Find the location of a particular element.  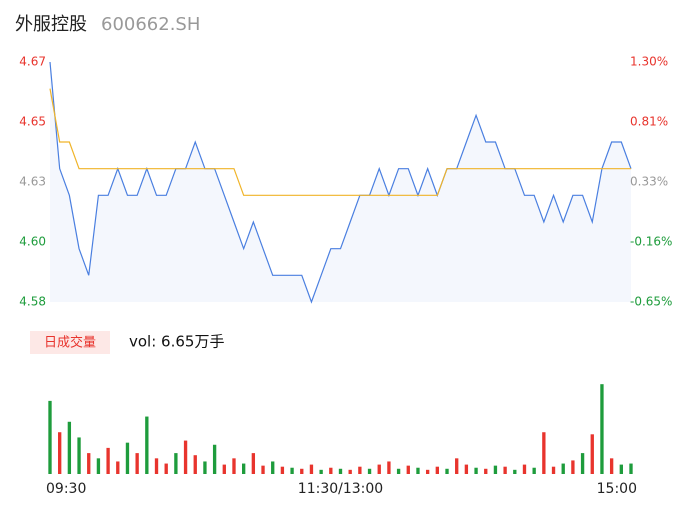

y-tick-label: 4.67 is located at coordinates (32, 62).